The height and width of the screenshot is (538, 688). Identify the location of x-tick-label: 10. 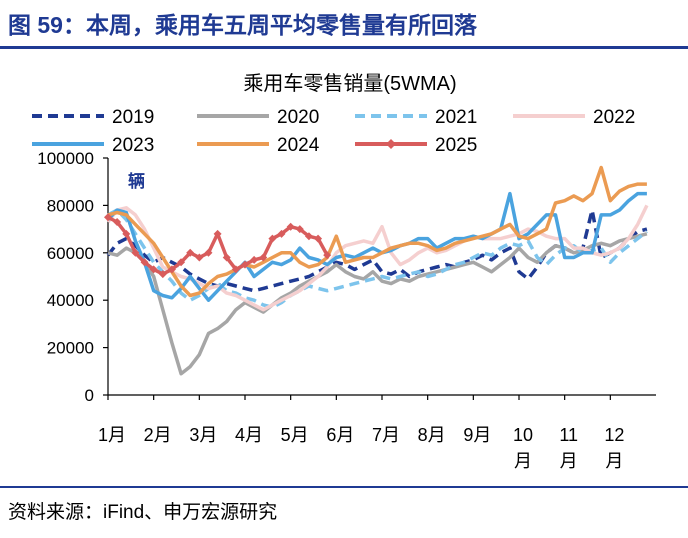
(523, 435).